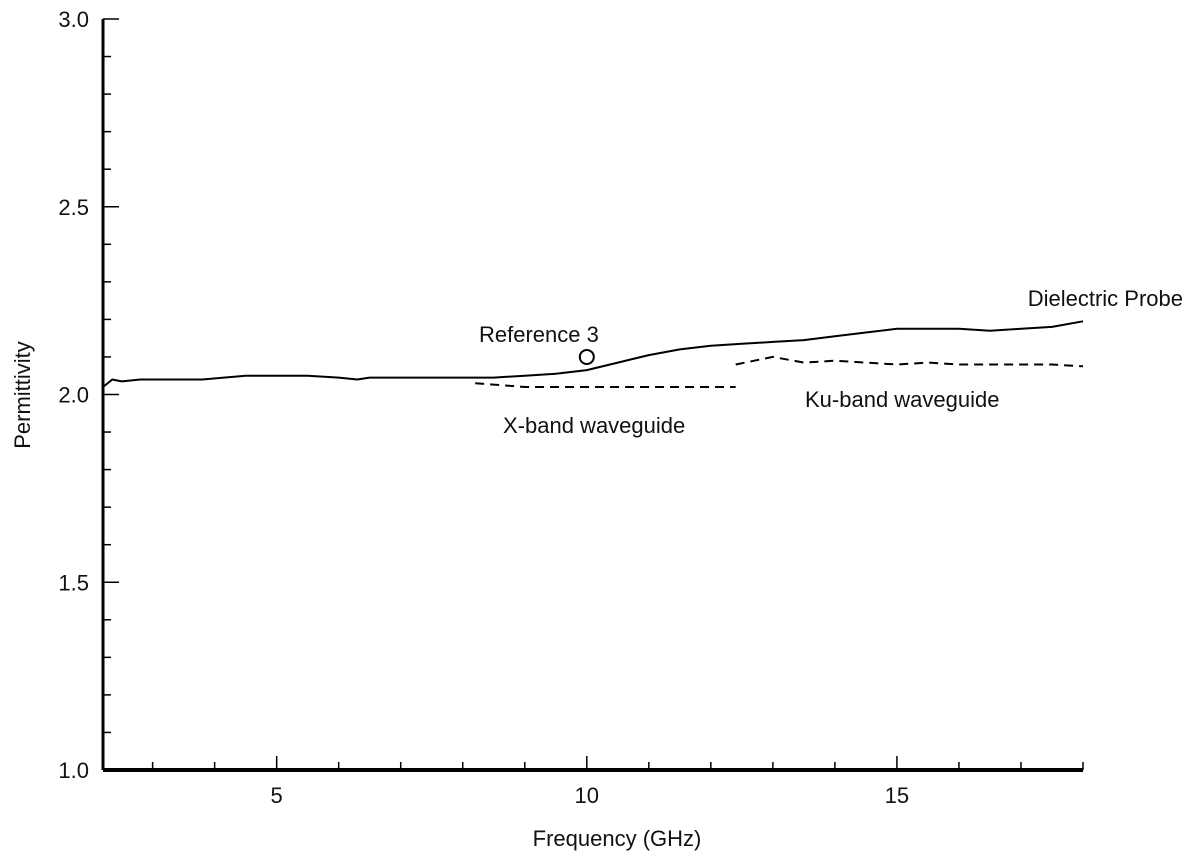 Image resolution: width=1196 pixels, height=862 pixels. What do you see at coordinates (539, 334) in the screenshot?
I see `annotation-reference-3: Reference 3` at bounding box center [539, 334].